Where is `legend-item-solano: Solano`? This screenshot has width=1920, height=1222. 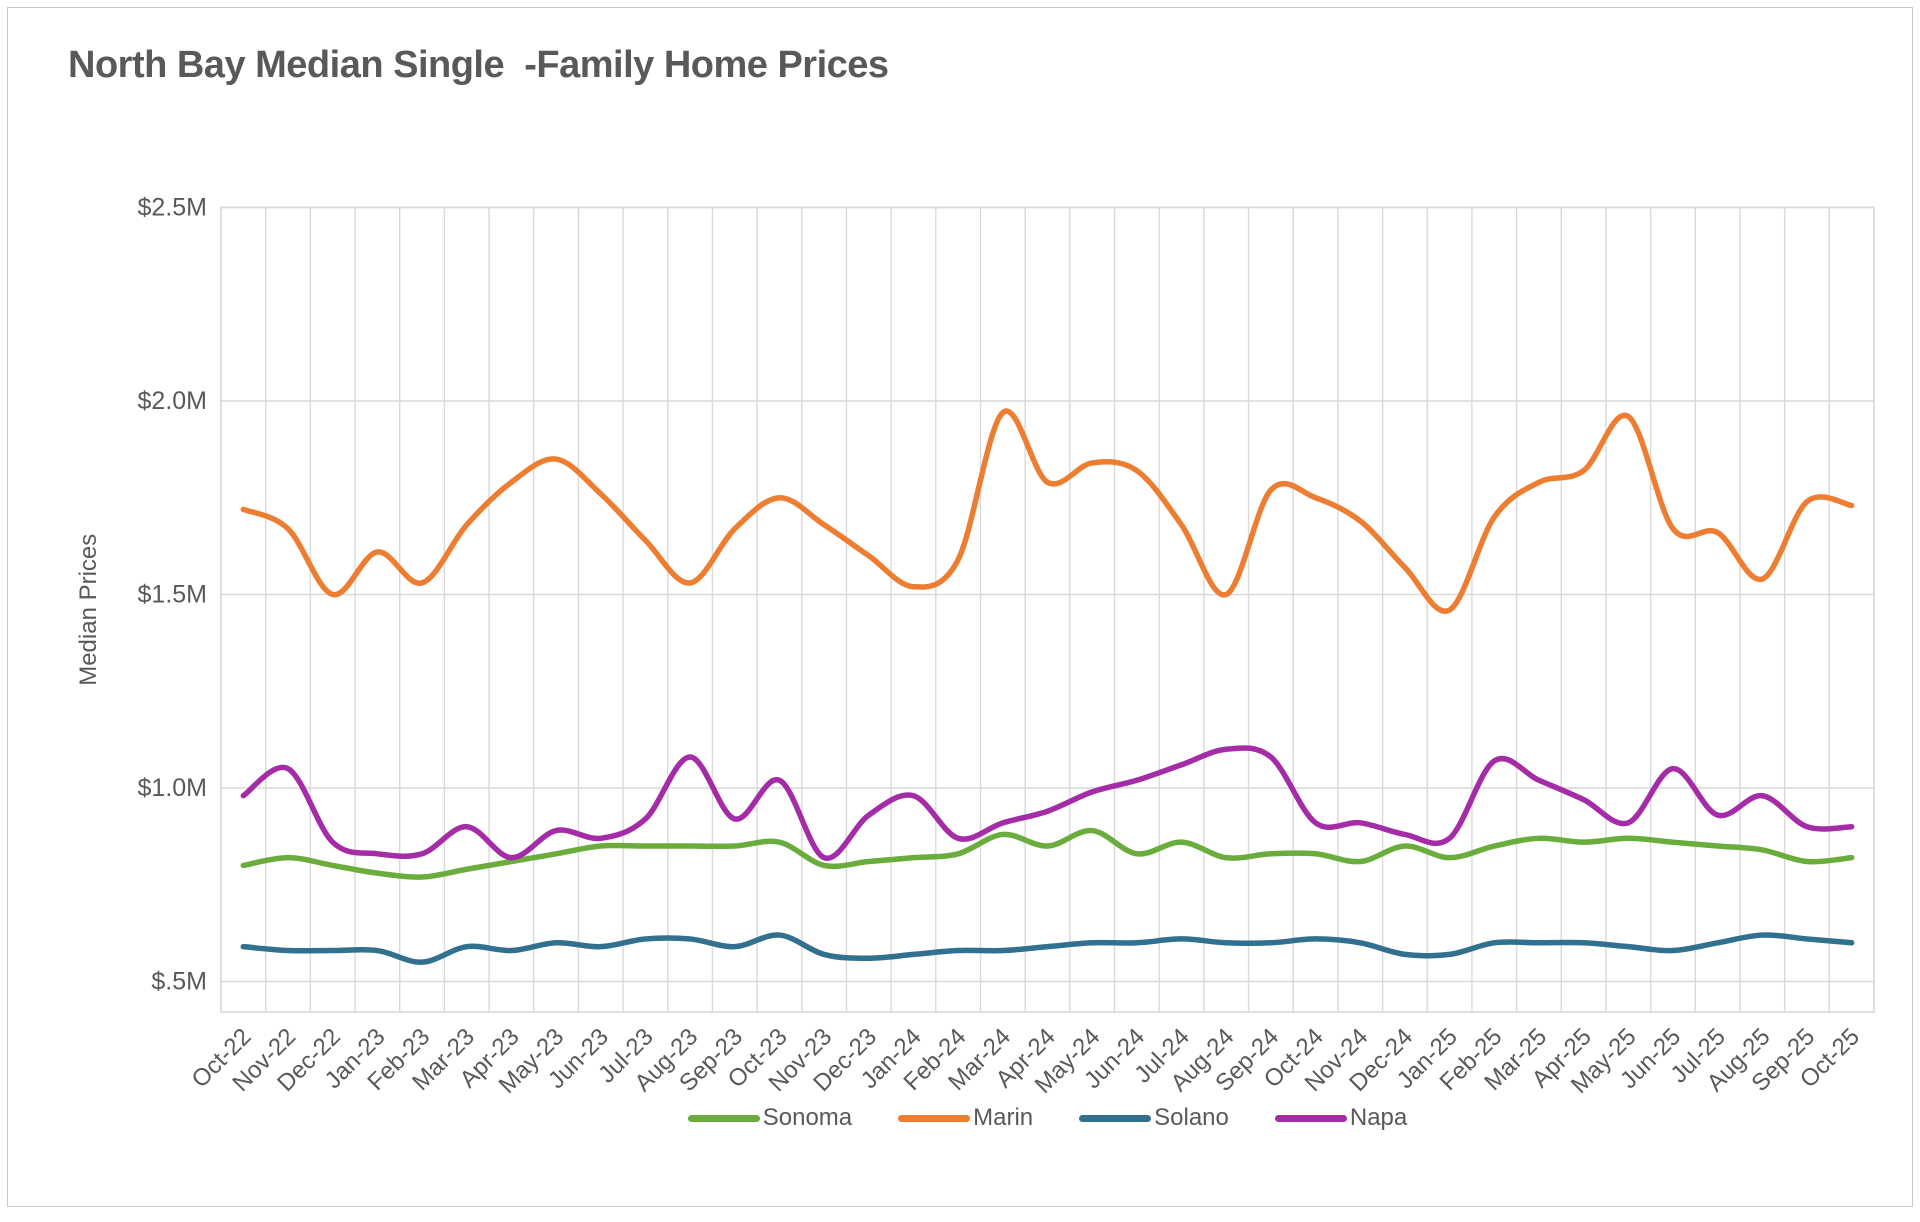
legend-item-solano: Solano is located at coordinates (1154, 1118).